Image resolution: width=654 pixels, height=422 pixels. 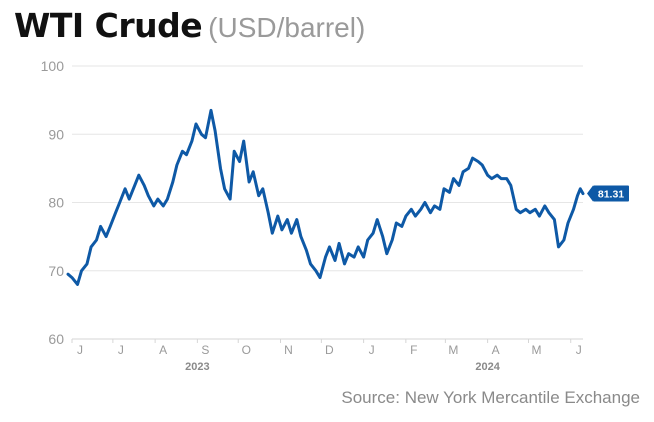 What do you see at coordinates (56, 203) in the screenshot?
I see `y-tick-label: 80` at bounding box center [56, 203].